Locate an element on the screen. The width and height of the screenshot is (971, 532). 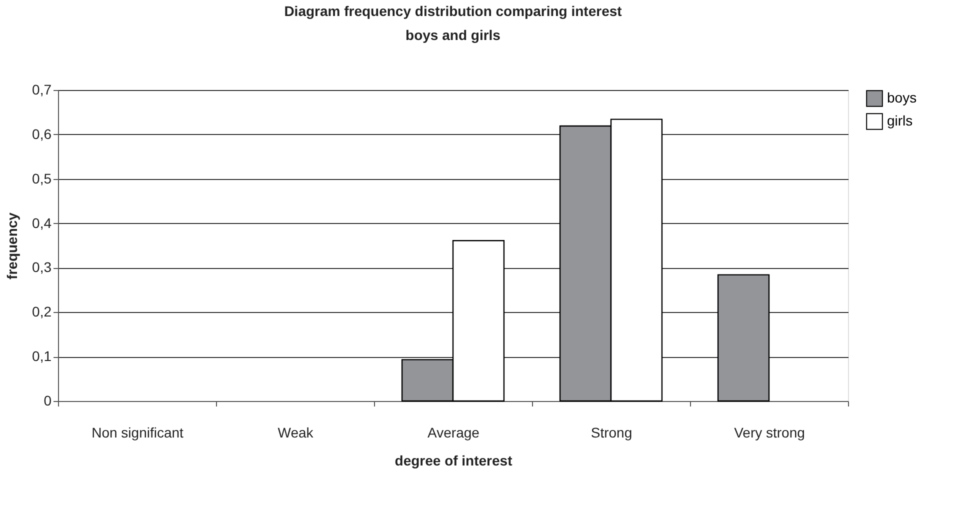
y-tick-label: 0,7 is located at coordinates (42, 90).